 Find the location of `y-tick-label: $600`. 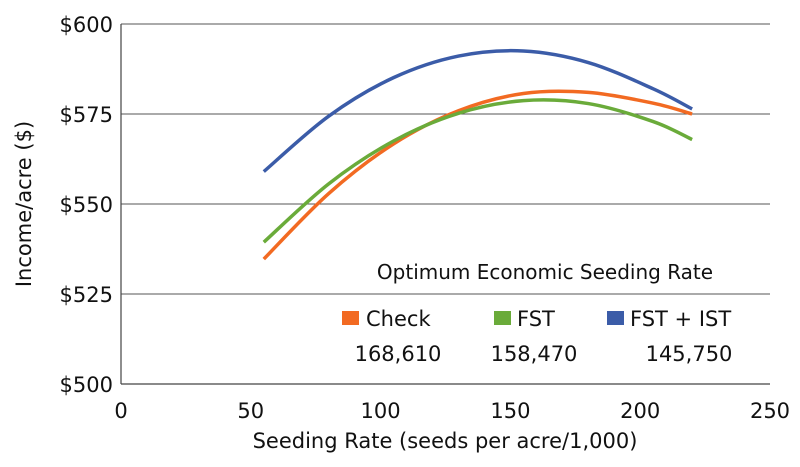

y-tick-label: $600 is located at coordinates (86, 25).